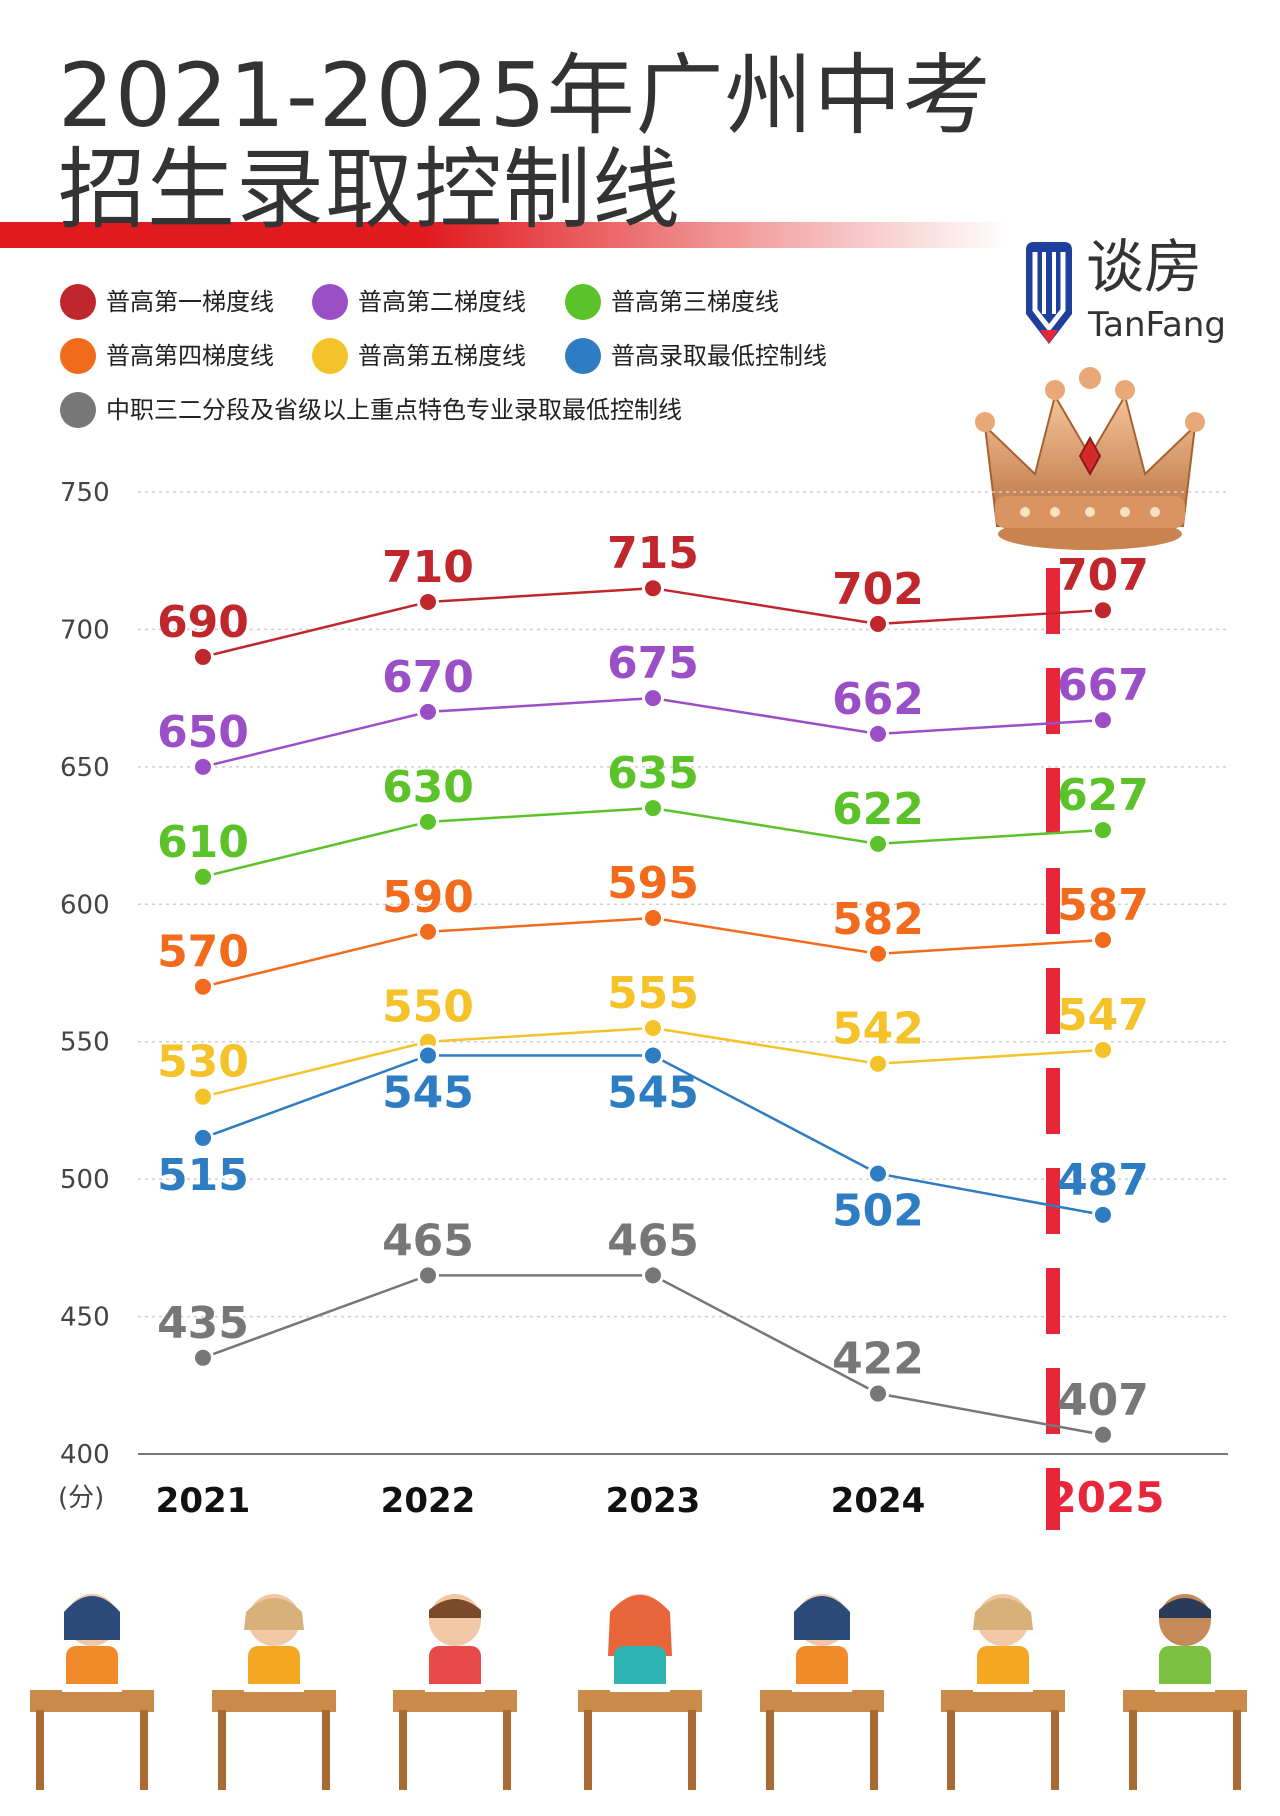 The width and height of the screenshot is (1280, 1816). What do you see at coordinates (330, 356) in the screenshot?
I see `legend-dot-tier5` at bounding box center [330, 356].